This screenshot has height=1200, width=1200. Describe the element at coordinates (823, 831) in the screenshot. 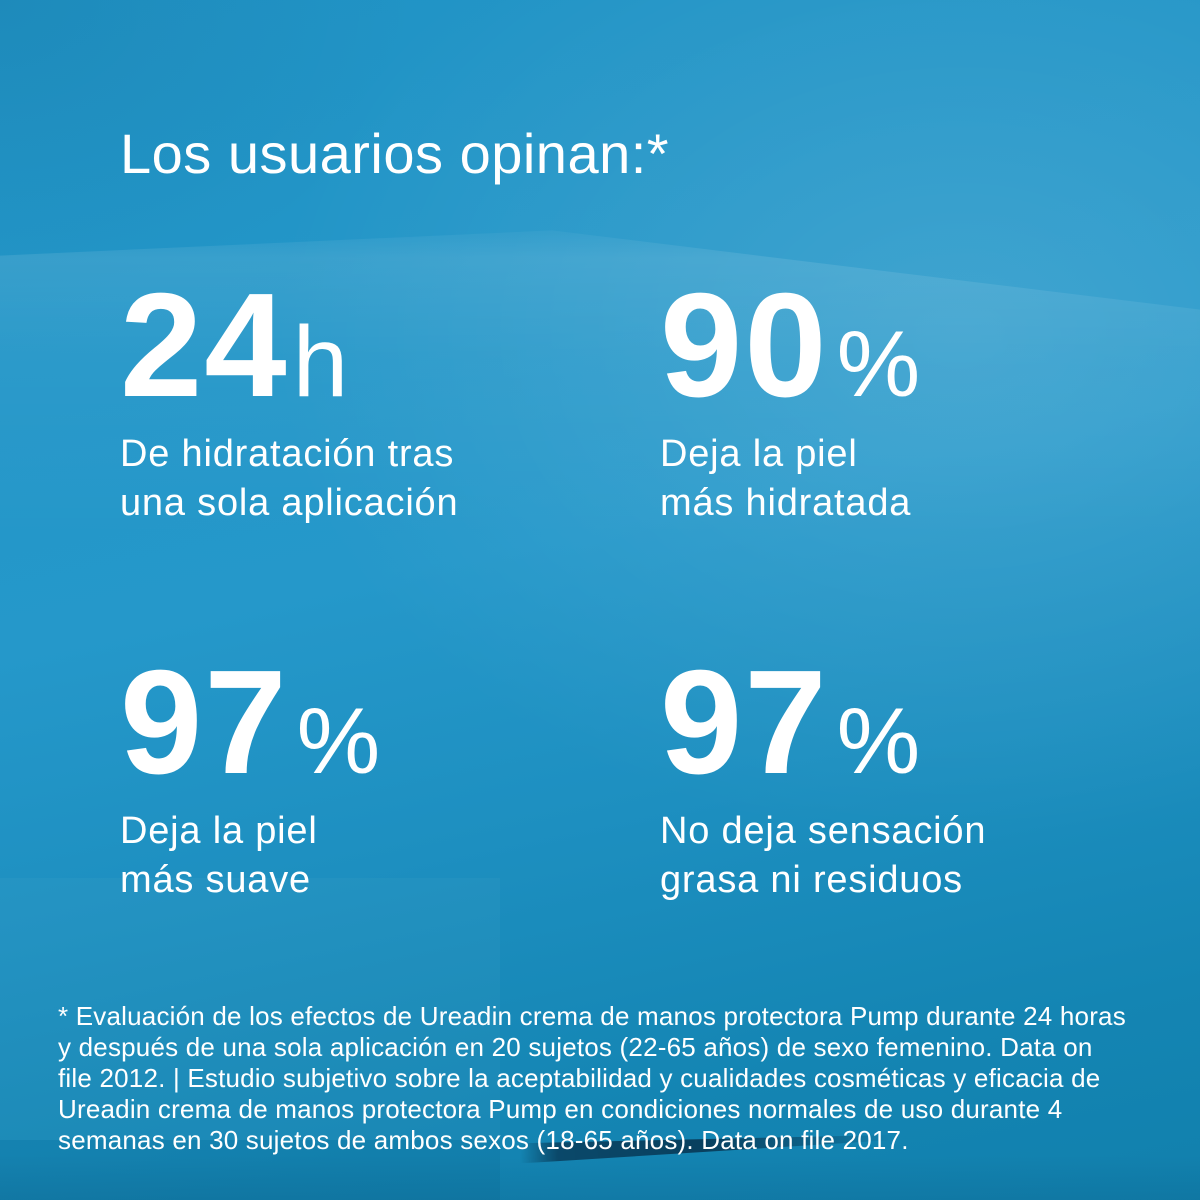

I see `stat-description-line: No deja sensación` at that location.